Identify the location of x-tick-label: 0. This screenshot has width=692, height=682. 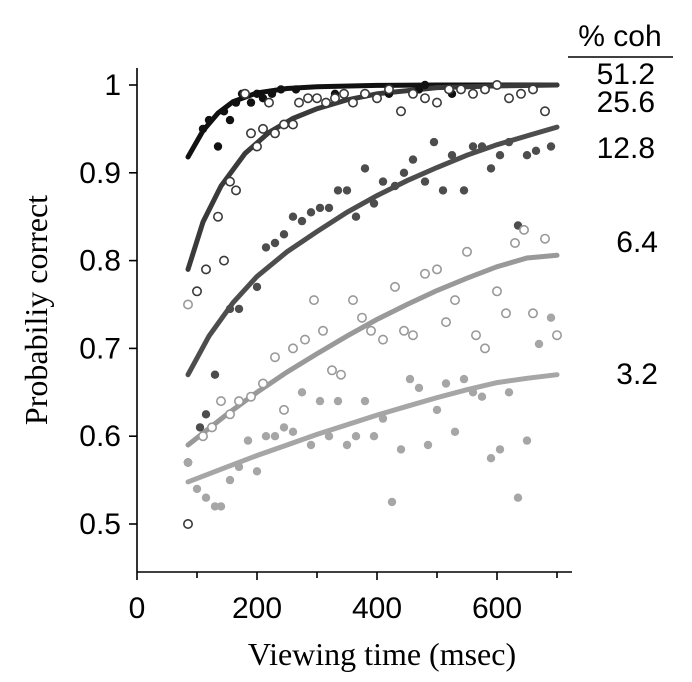
(137, 608).